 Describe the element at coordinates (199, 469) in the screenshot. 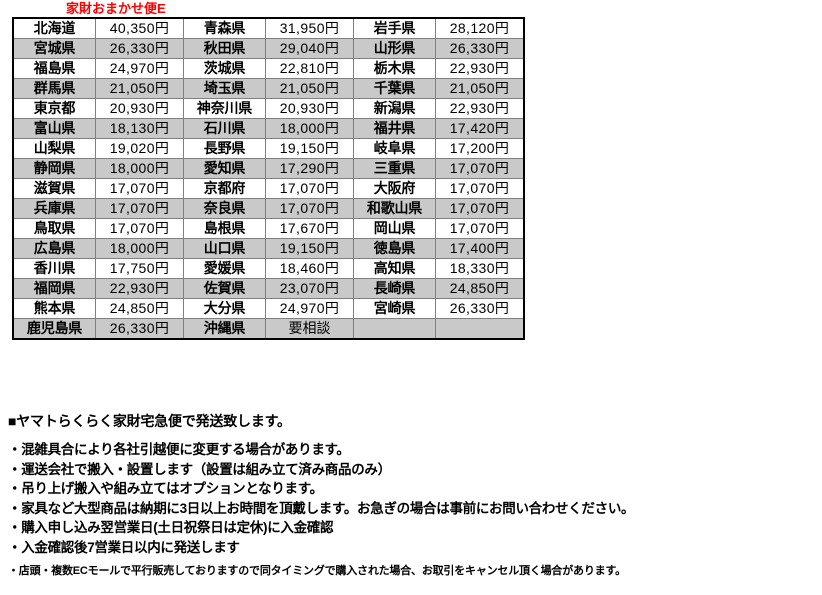

I see `note-item: ・運送会社で搬入・設置します（設置は組み立て済み商品のみ）` at that location.